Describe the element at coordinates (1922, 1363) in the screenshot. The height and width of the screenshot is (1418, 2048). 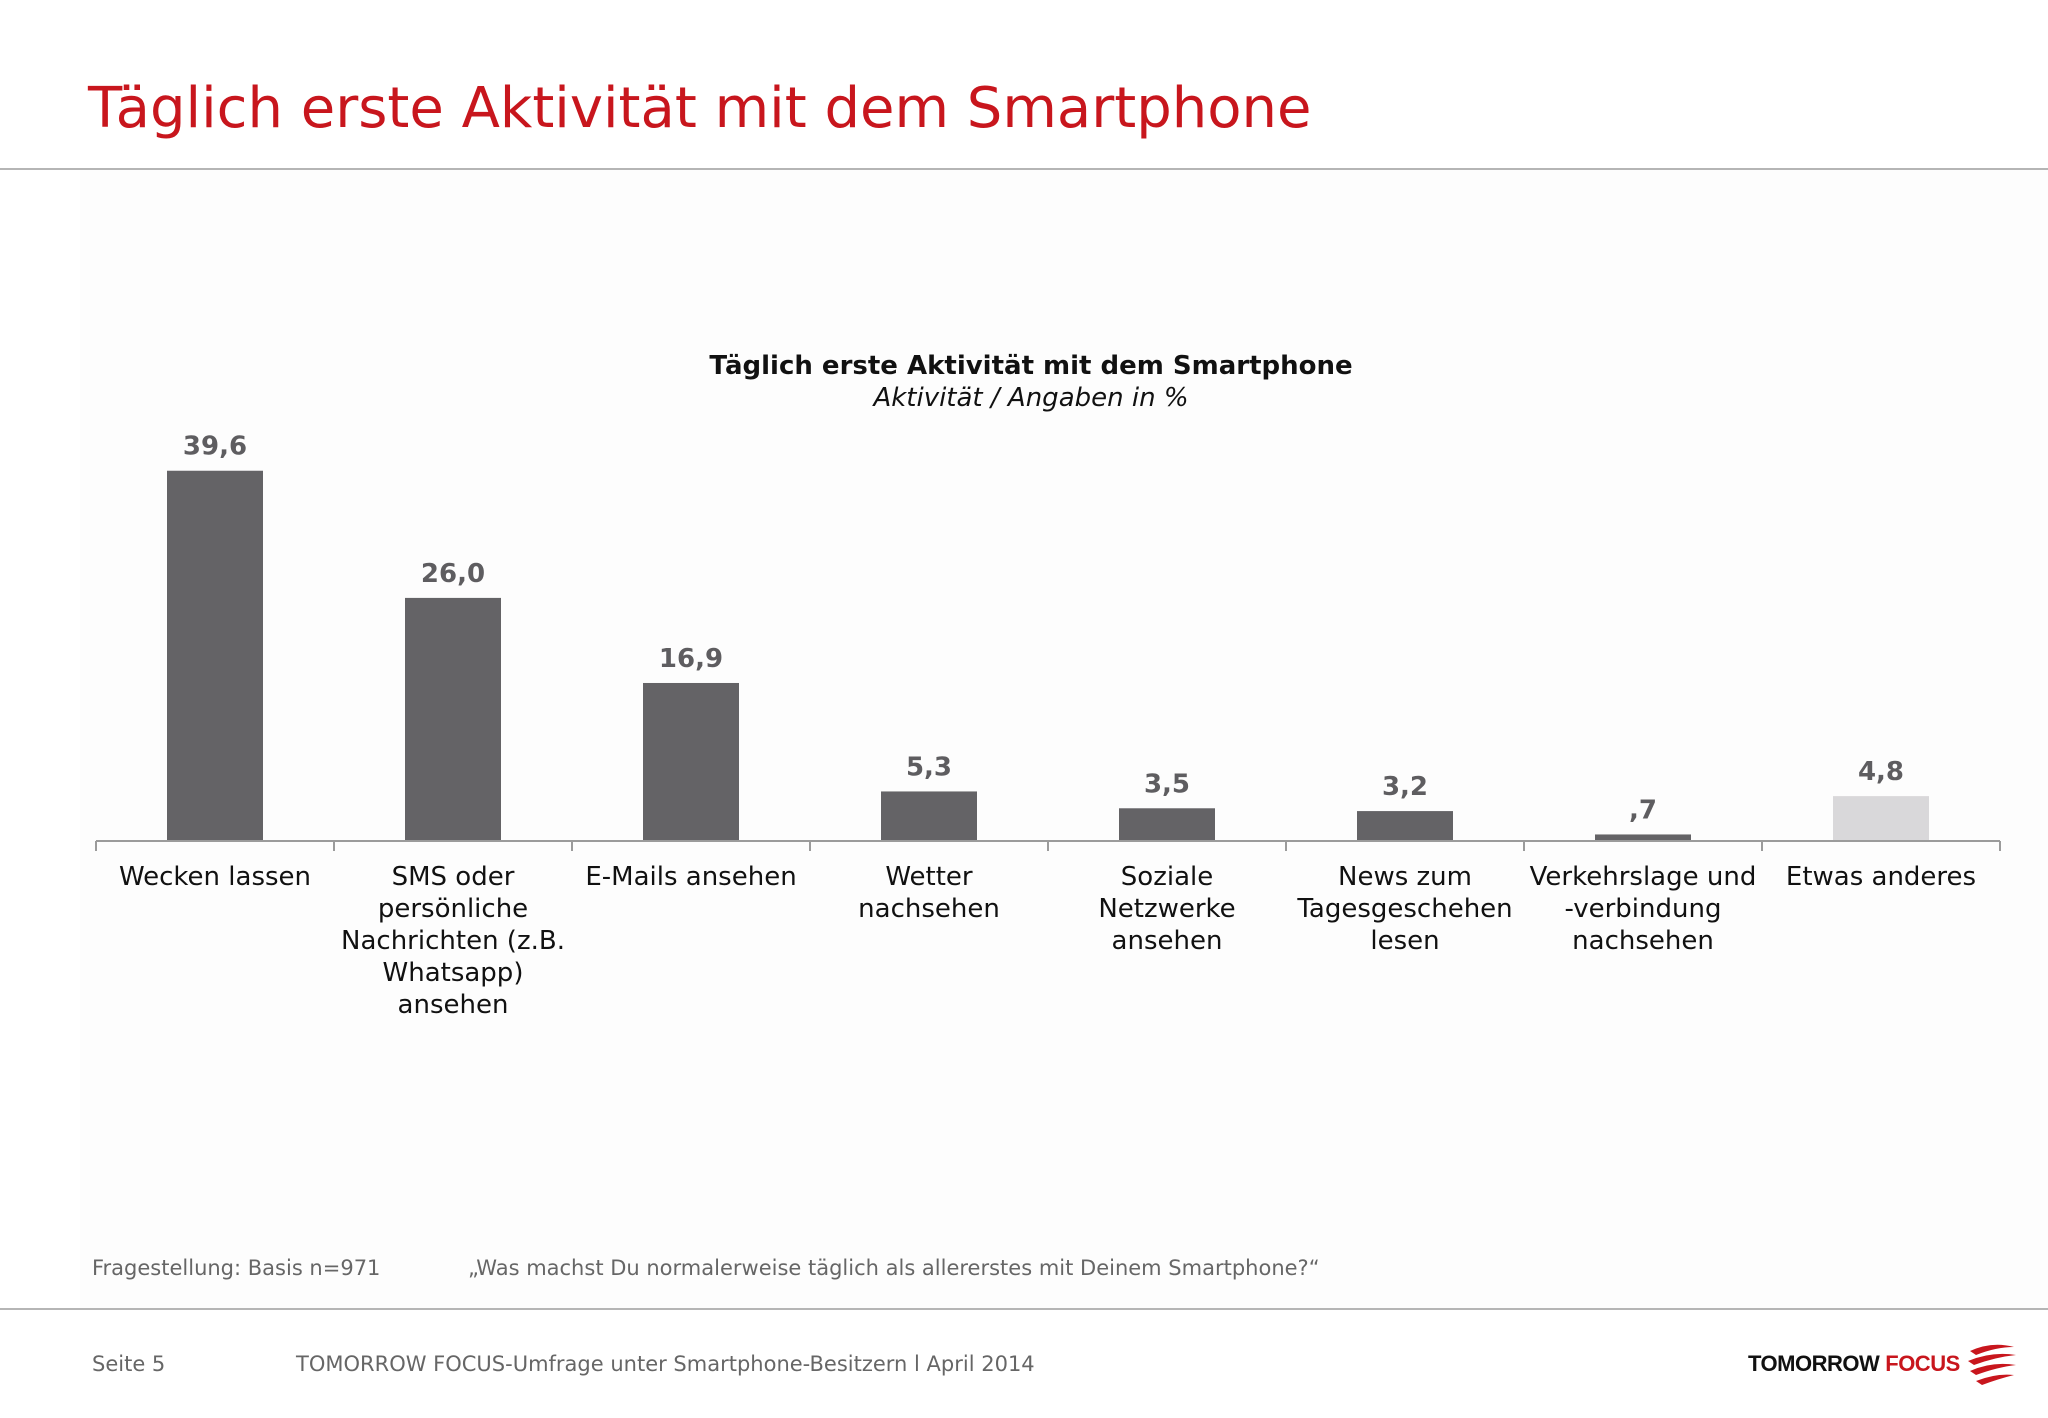
I see `logo-word-focus: FOCUS` at that location.